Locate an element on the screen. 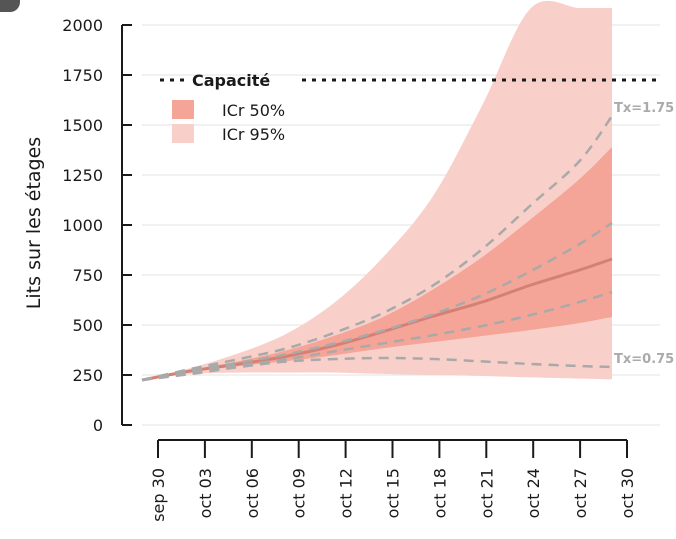 This screenshot has width=676, height=539. y-tick-label: 250 is located at coordinates (87, 375).